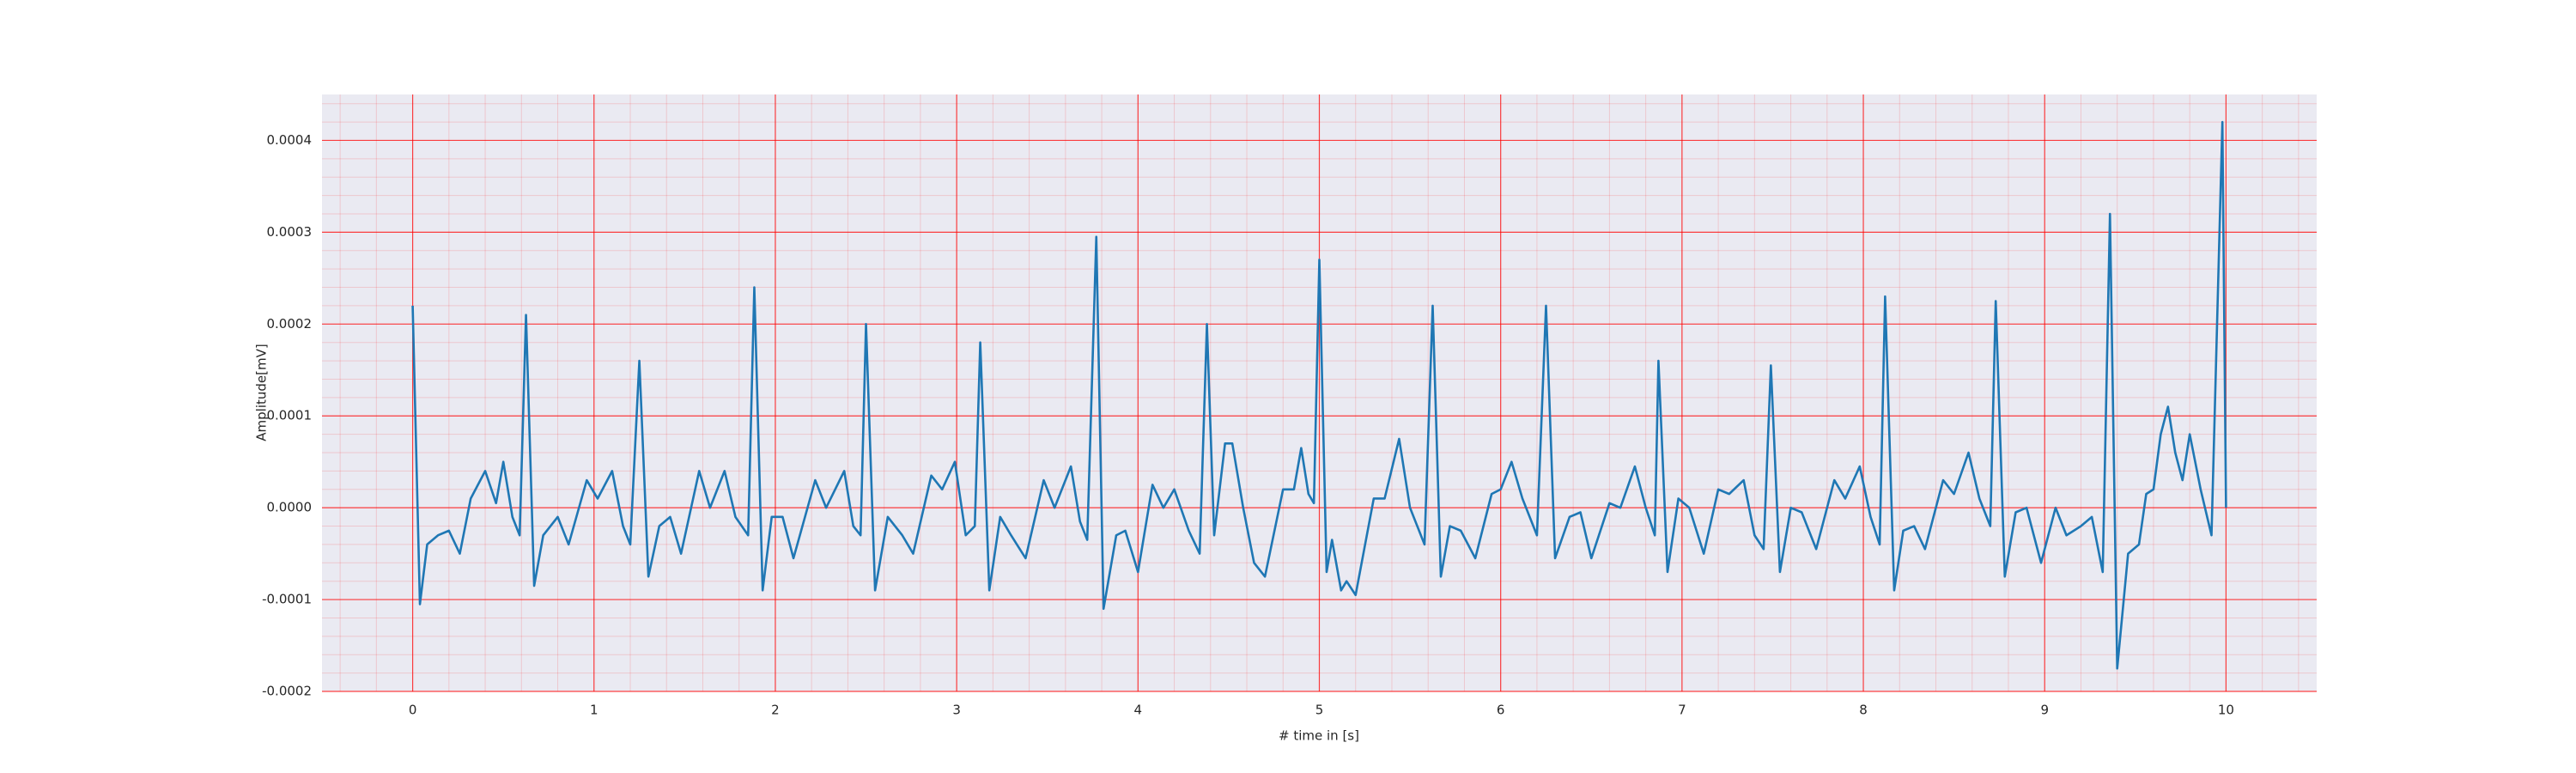 The width and height of the screenshot is (2576, 773). Describe the element at coordinates (290, 324) in the screenshot. I see `y-tick-label: 0.0002` at that location.